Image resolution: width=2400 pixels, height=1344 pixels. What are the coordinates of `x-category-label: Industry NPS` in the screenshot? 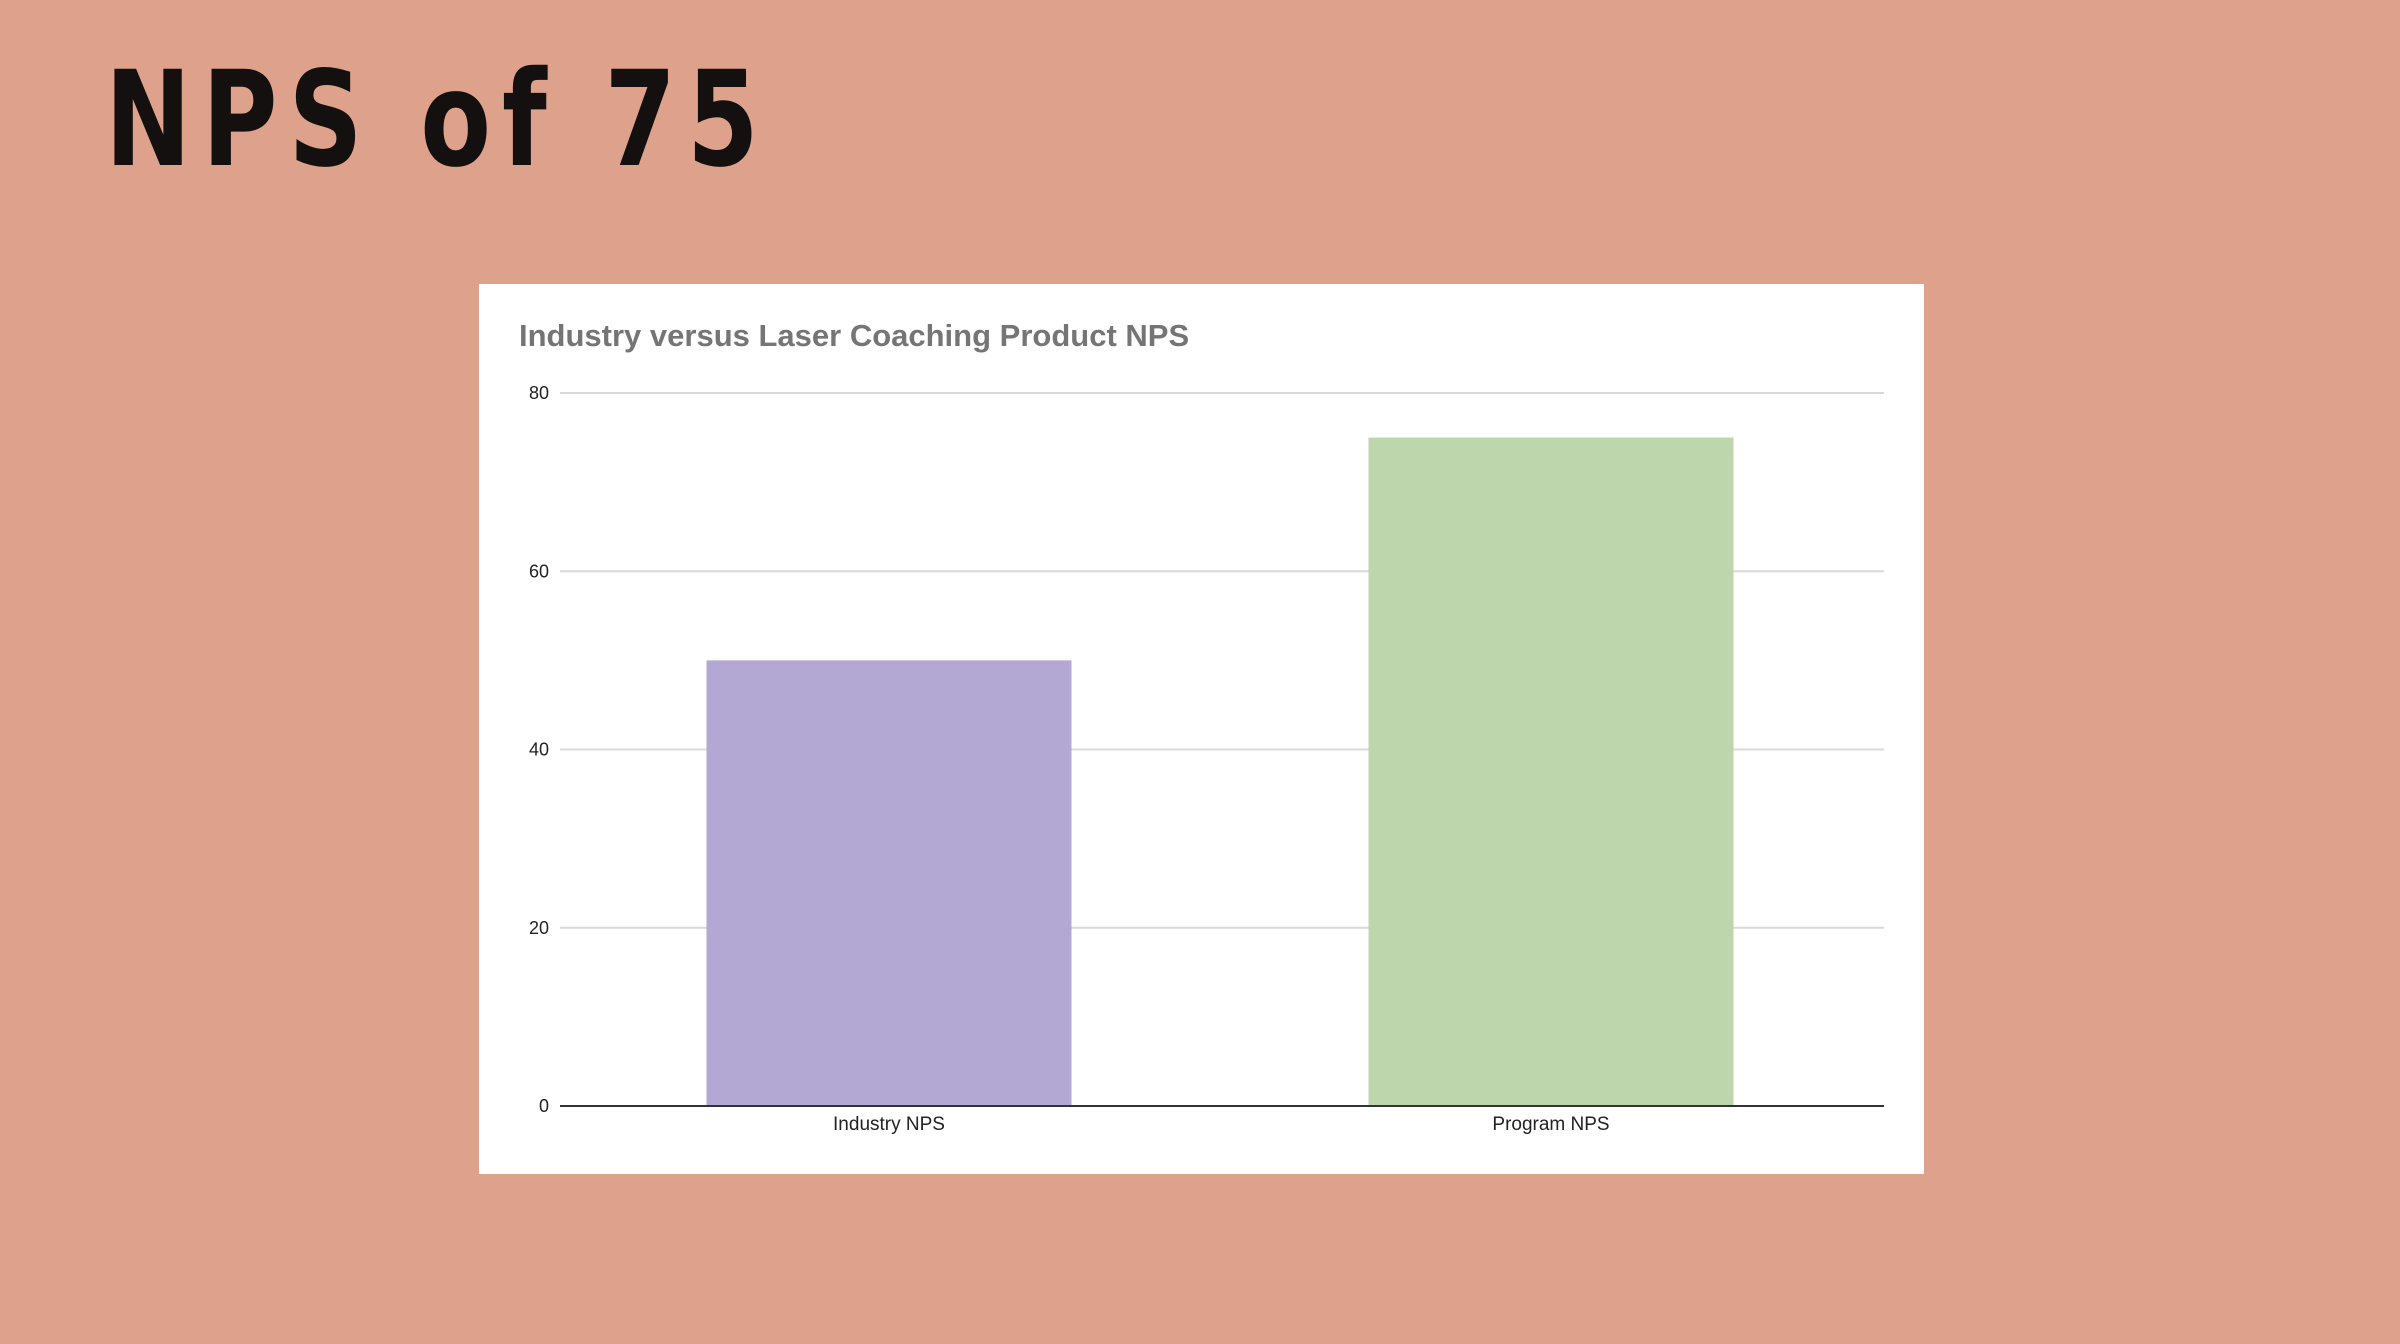 It's located at (889, 1124).